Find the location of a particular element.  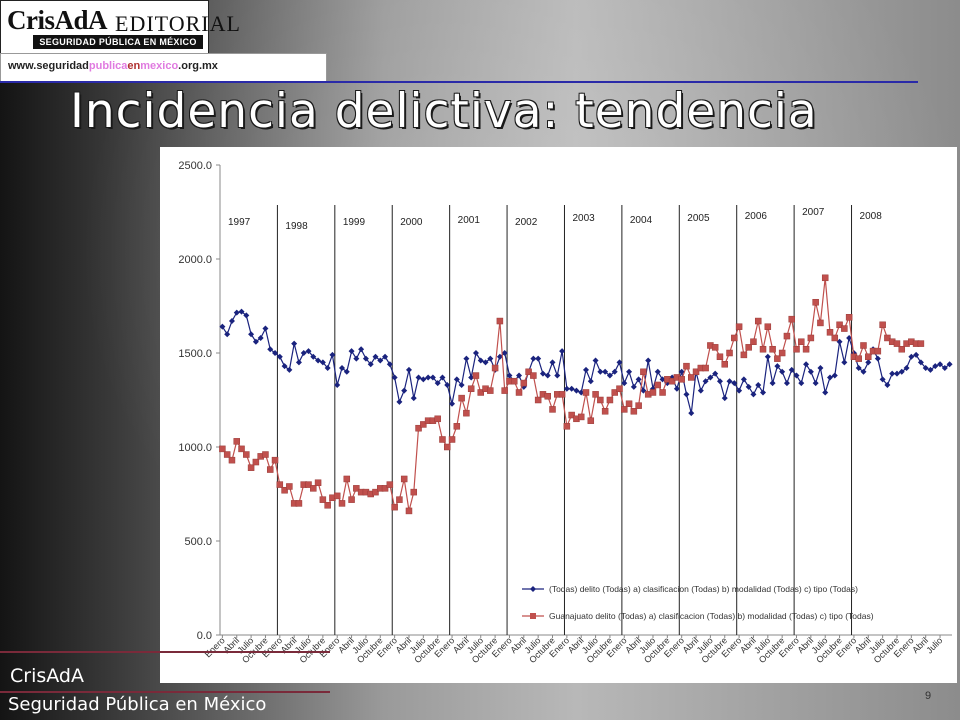

website-url: www.seguridadpublicaenmexico.org.mx is located at coordinates (113, 66).